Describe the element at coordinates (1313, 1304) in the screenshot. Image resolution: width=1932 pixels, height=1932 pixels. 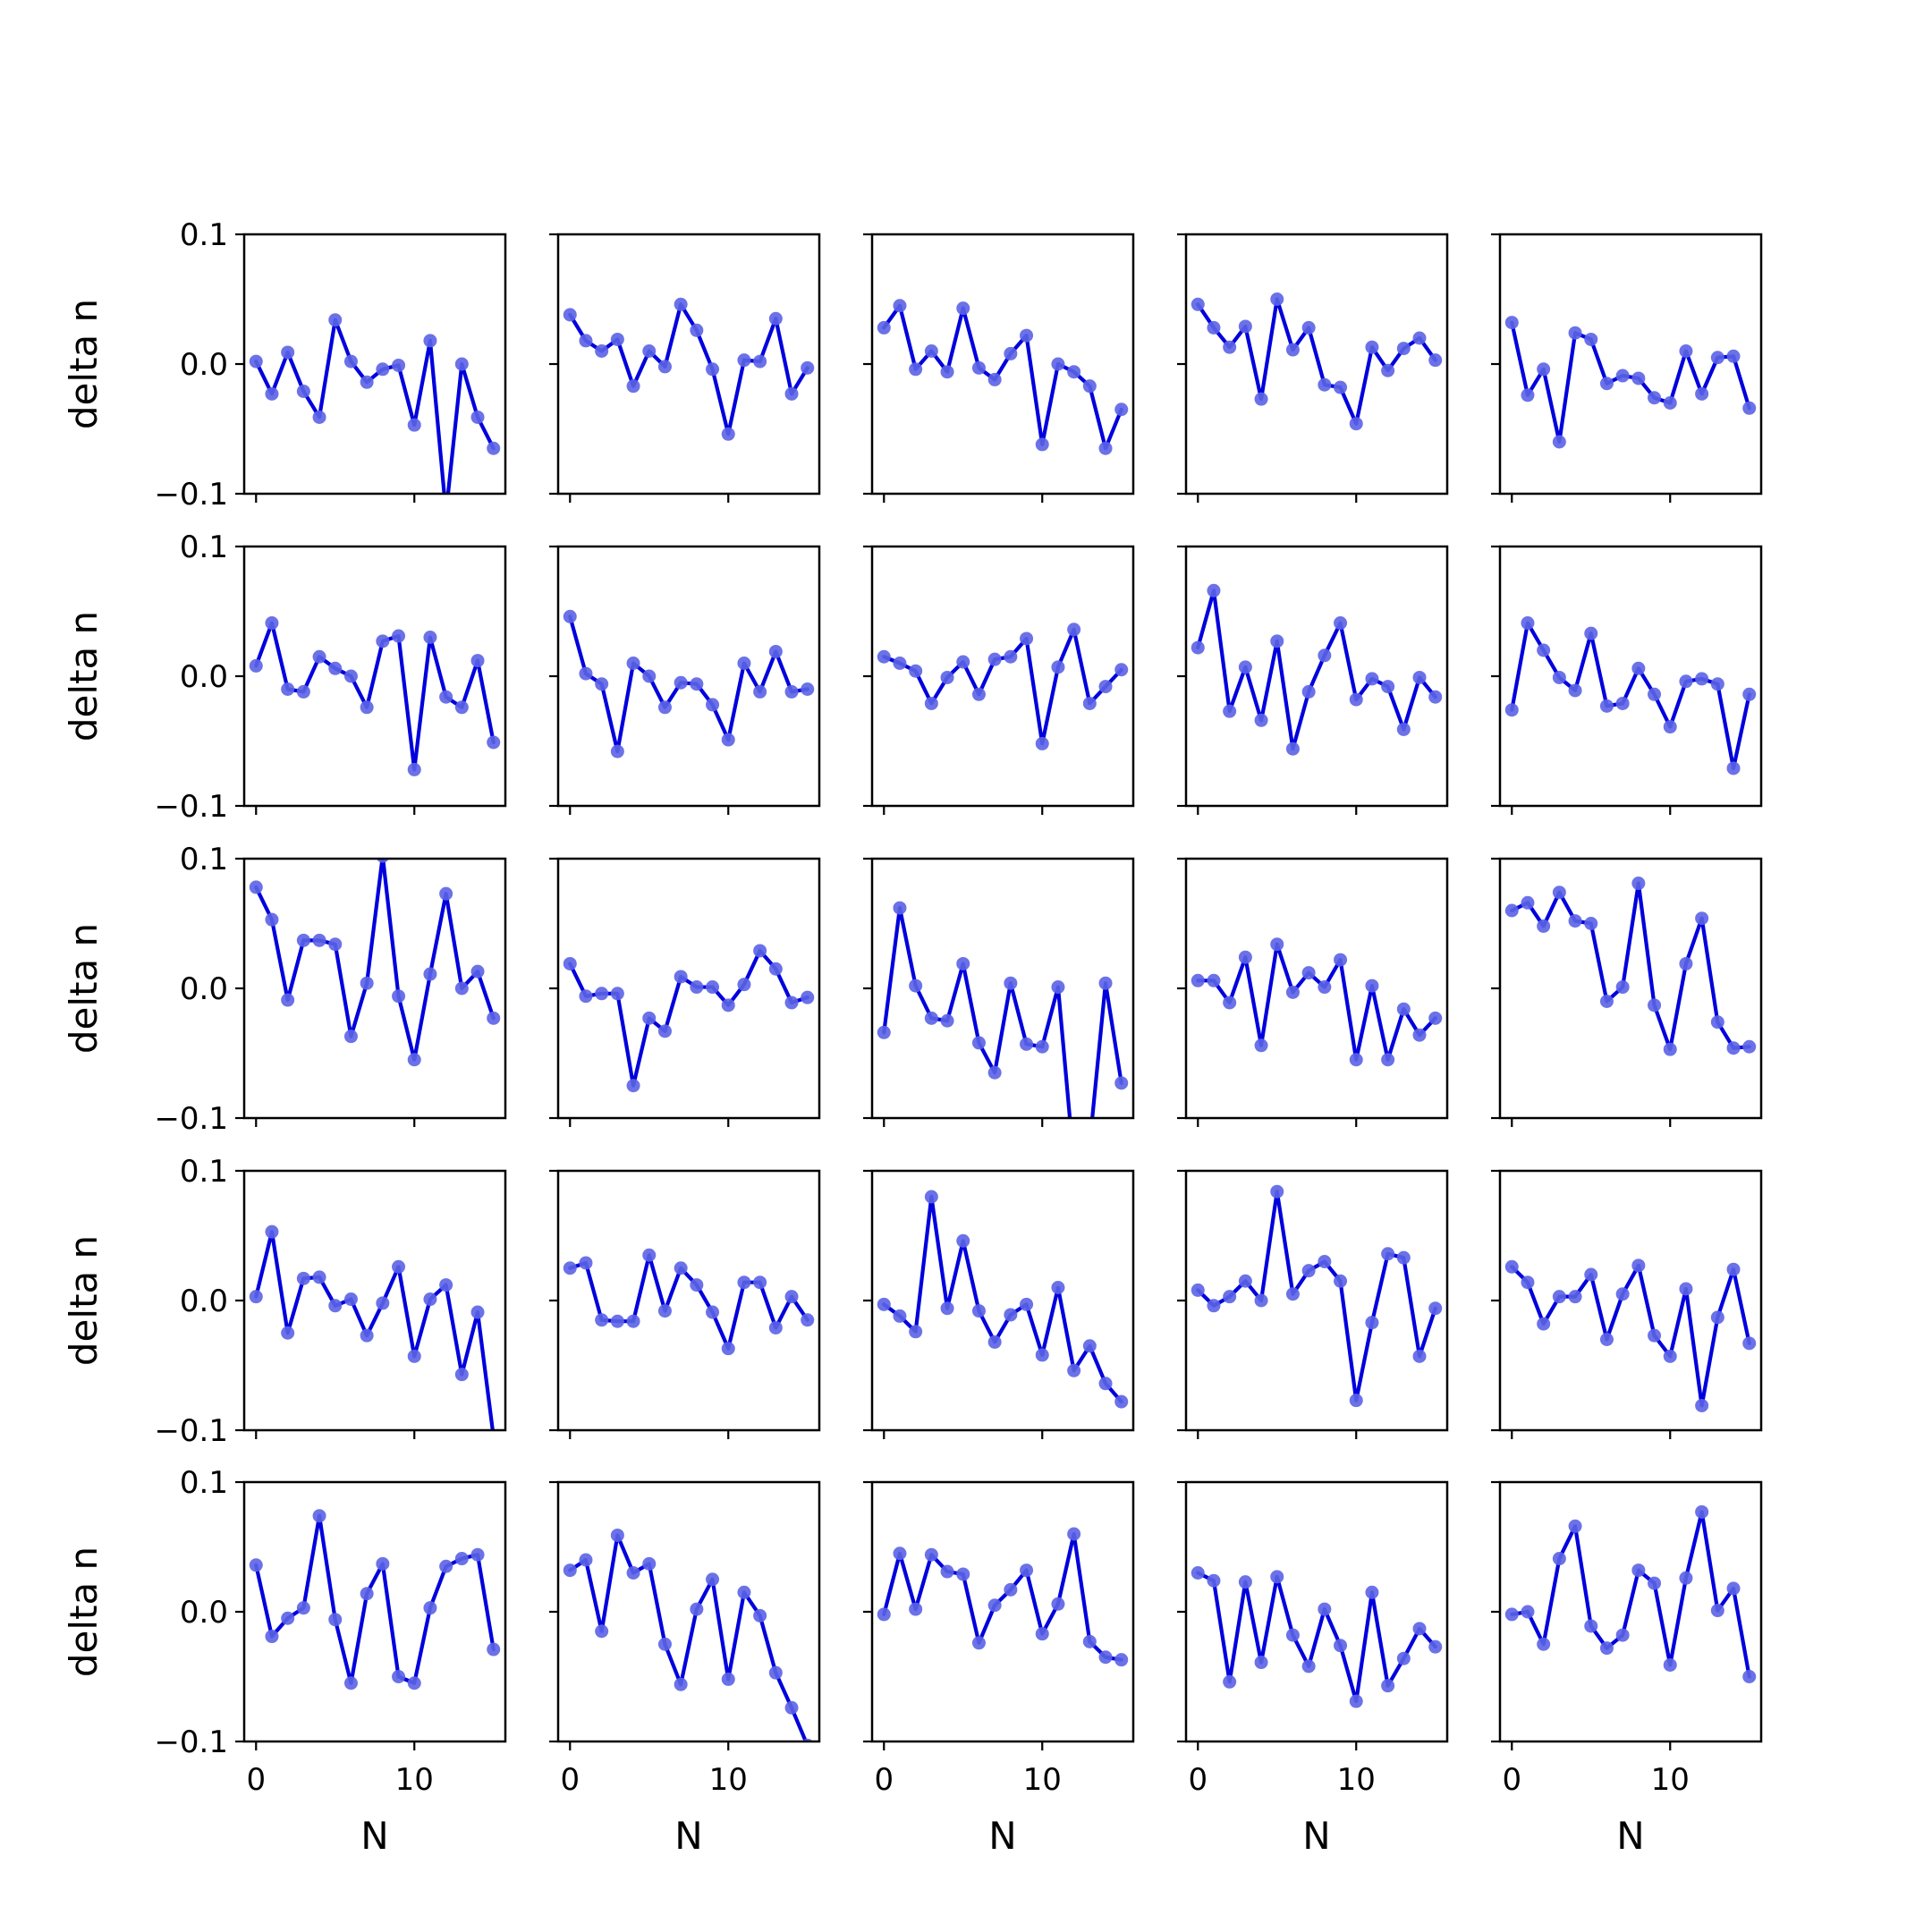
I see `subplot-r4-c4` at that location.